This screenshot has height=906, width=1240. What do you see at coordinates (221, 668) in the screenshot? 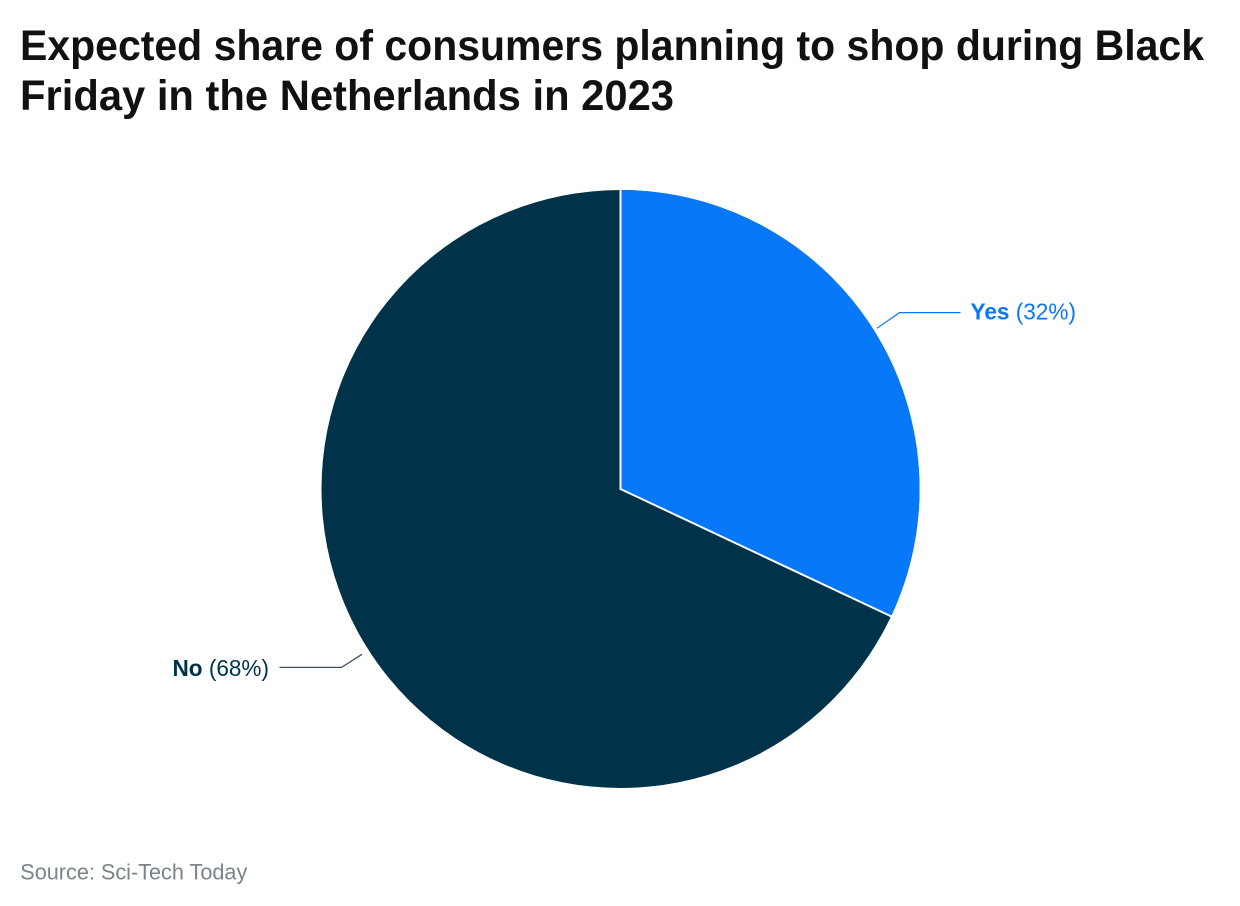
I see `svg-text: No (68%)` at bounding box center [221, 668].